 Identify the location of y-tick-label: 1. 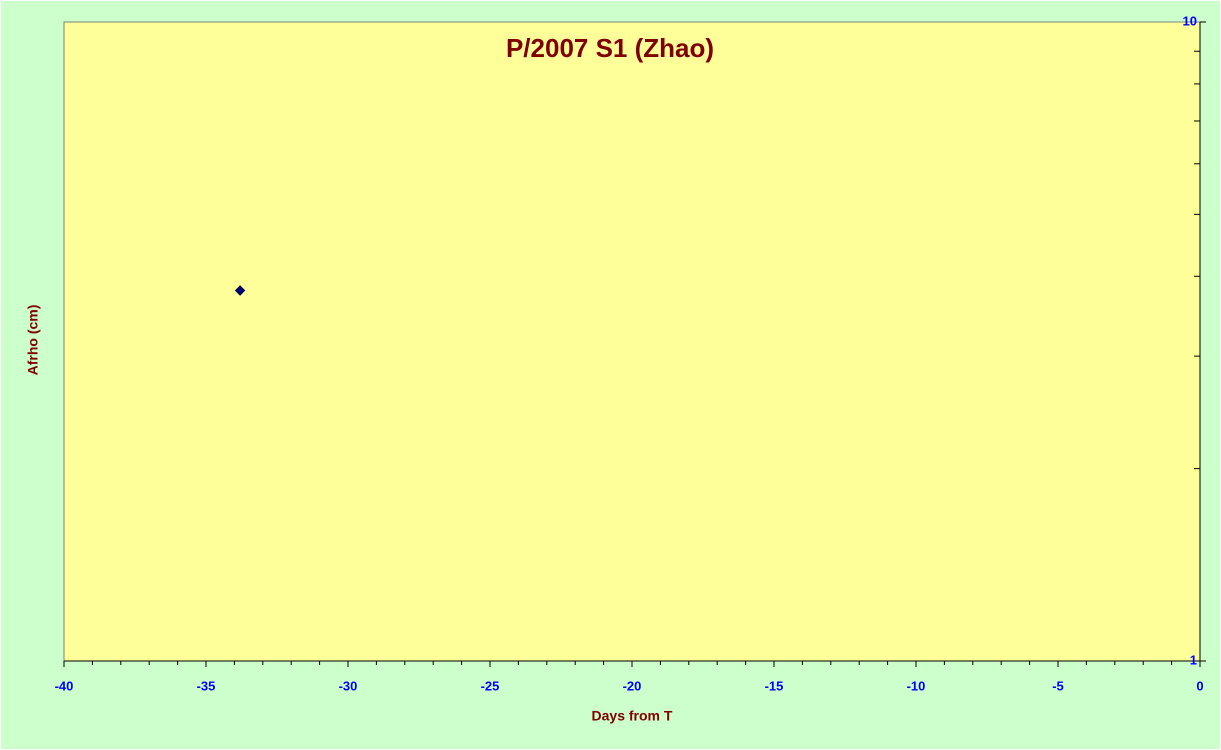
(1193, 659).